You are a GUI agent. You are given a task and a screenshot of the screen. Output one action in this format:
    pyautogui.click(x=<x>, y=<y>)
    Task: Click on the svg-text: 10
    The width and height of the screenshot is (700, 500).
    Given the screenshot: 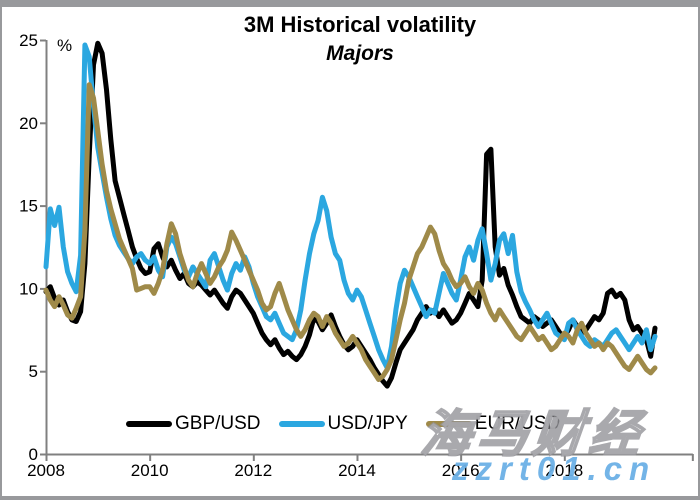 What is the action you would take?
    pyautogui.click(x=28, y=288)
    